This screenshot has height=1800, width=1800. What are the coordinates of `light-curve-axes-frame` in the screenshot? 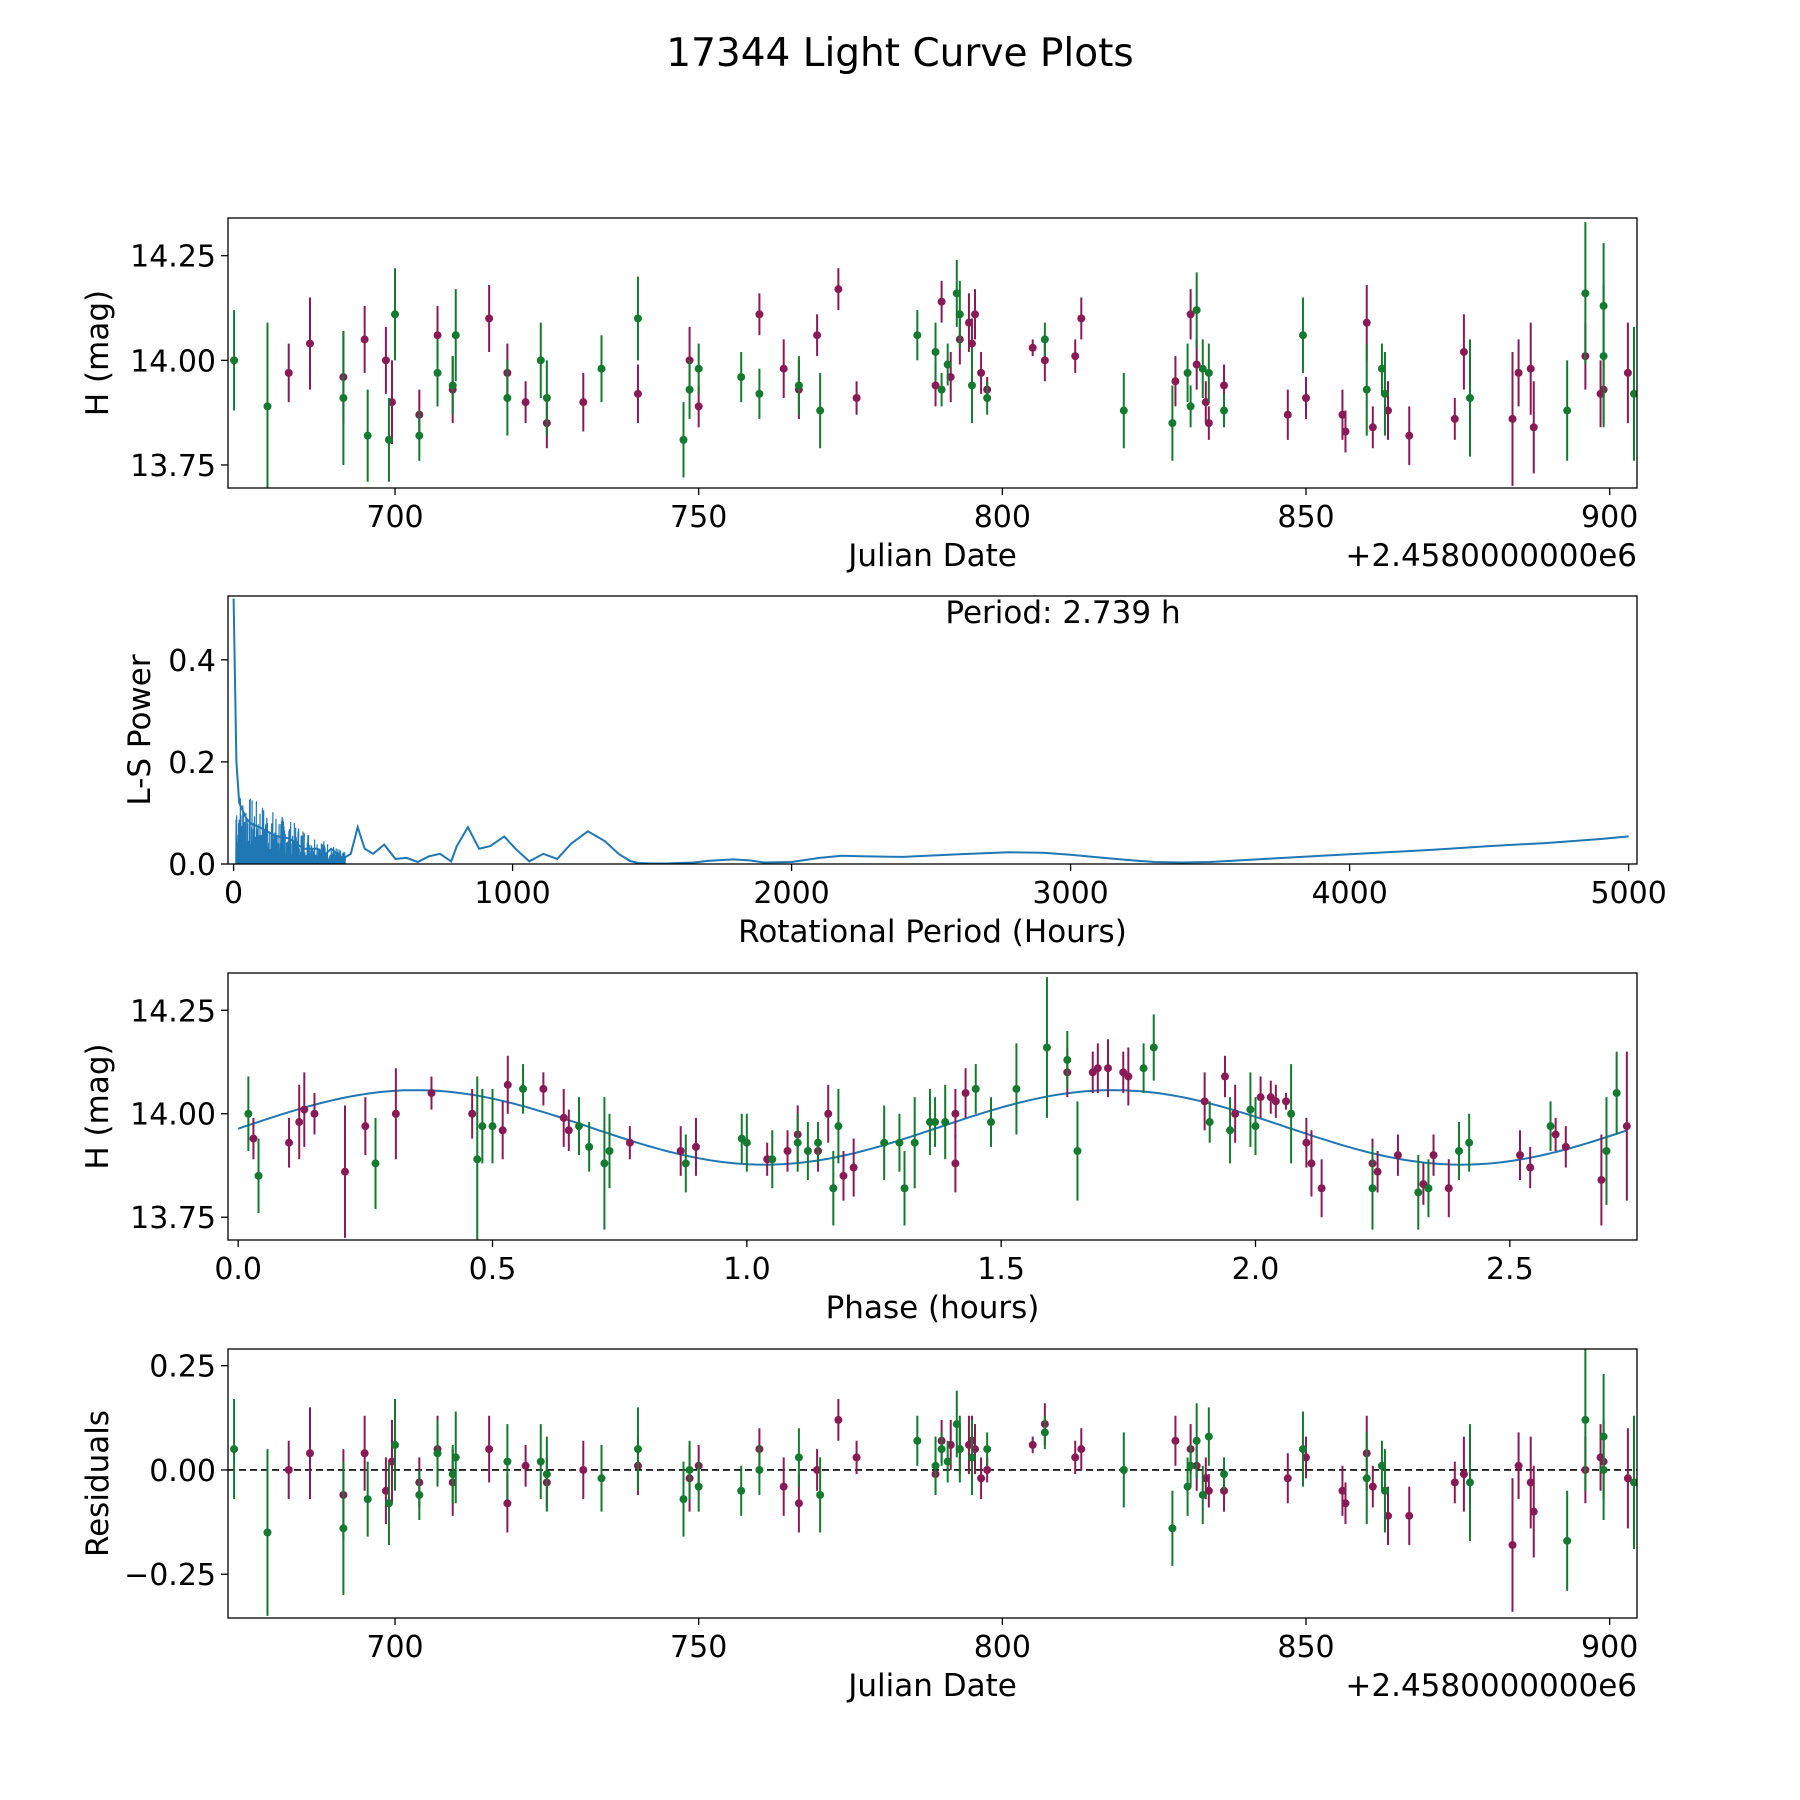 It's located at (932, 353).